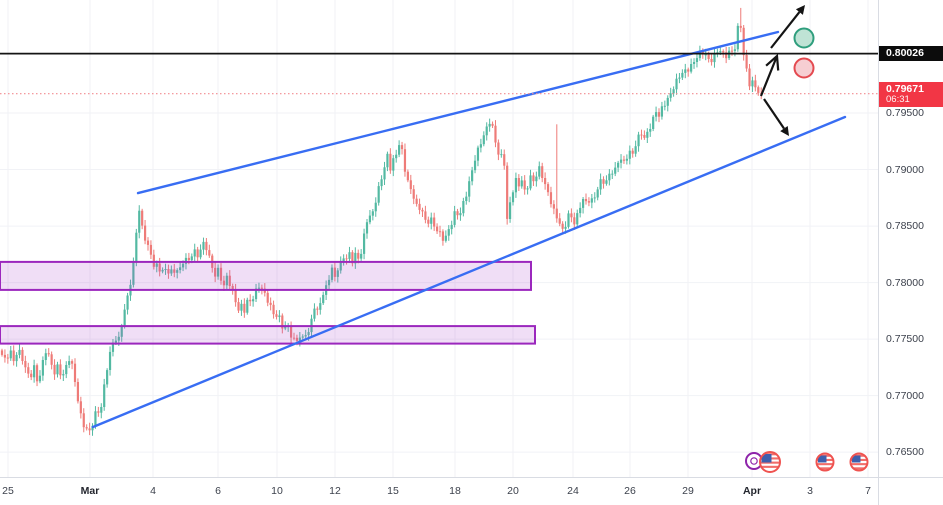  Describe the element at coordinates (439, 491) in the screenshot. I see `time-axis: 25 Mar 4 6 10 12 15 18 20 24 26 29 Apr 3 7` at that location.